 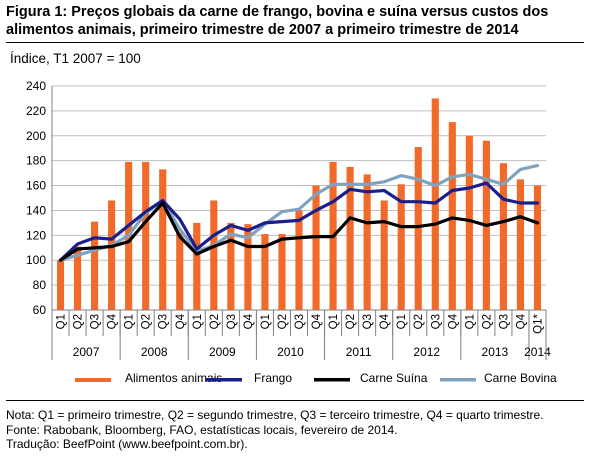 I want to click on year-label: 2013, so click(x=495, y=352).